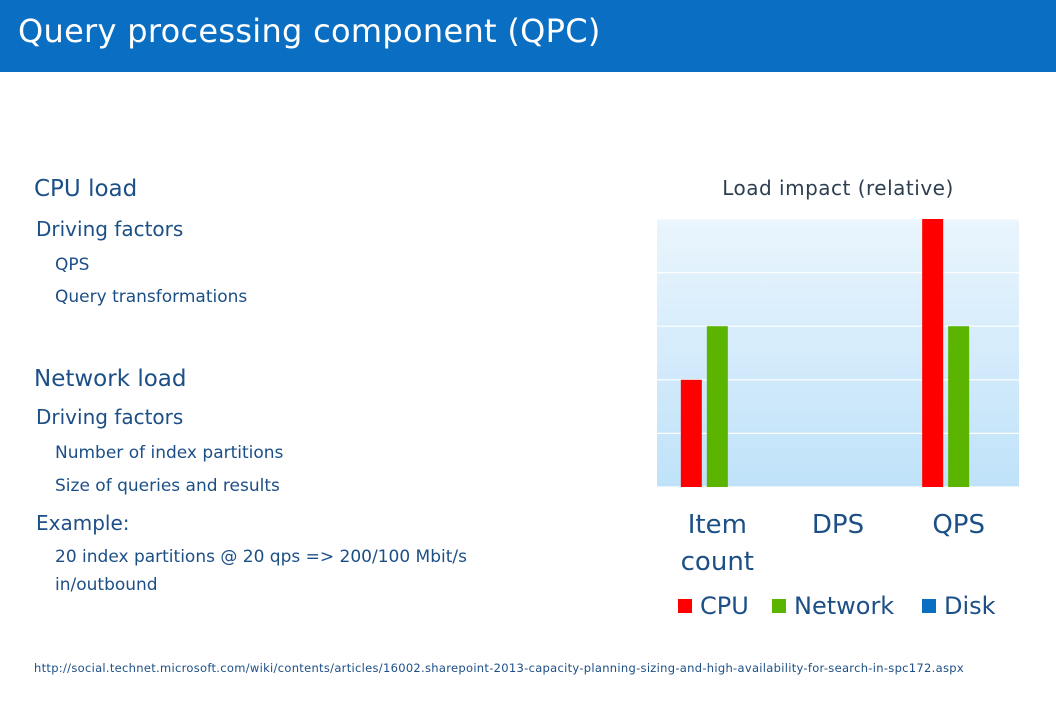 The width and height of the screenshot is (1056, 720). Describe the element at coordinates (167, 486) in the screenshot. I see `bullet-item: Size of queries and results` at that location.